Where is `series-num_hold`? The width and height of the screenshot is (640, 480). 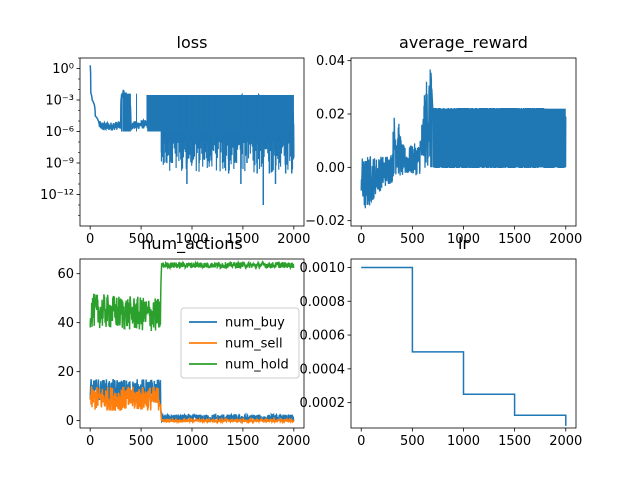
series-num_hold is located at coordinates (192, 295).